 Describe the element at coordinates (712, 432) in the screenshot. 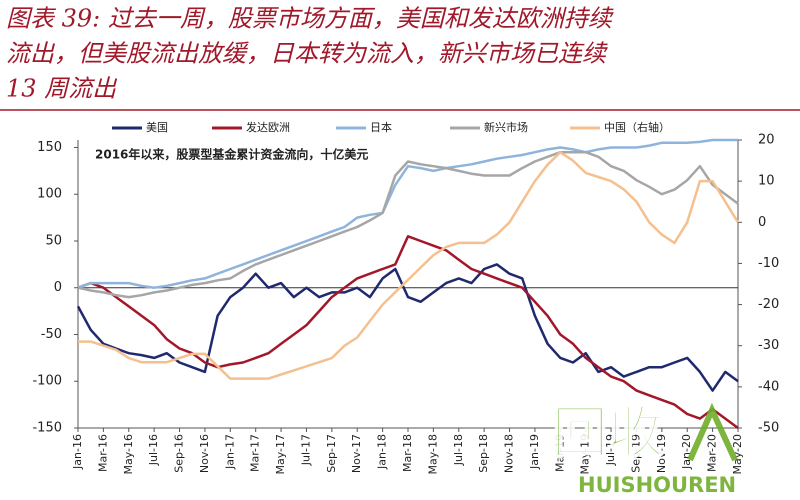

I see `watermark-icon` at that location.